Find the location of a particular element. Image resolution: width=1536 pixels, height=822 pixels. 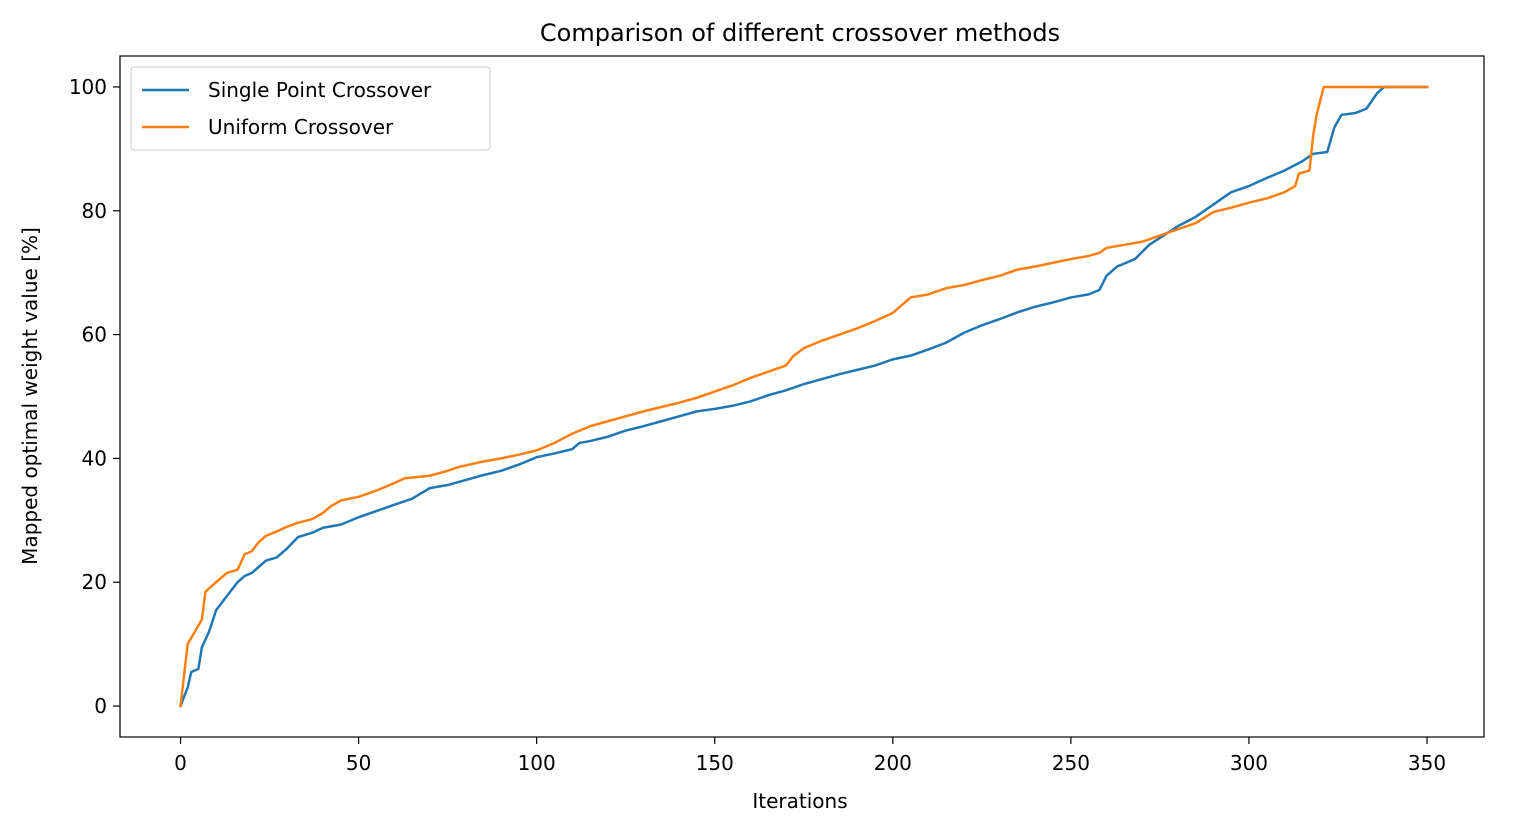

y-tick-label: 100 is located at coordinates (88, 87).